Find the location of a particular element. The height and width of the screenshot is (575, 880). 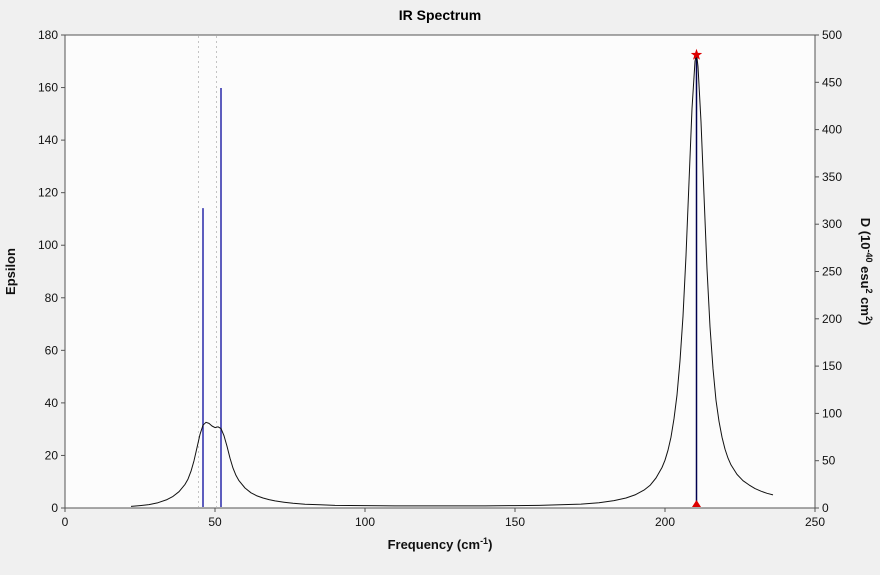

right-y-tick-label: 200 is located at coordinates (832, 319).